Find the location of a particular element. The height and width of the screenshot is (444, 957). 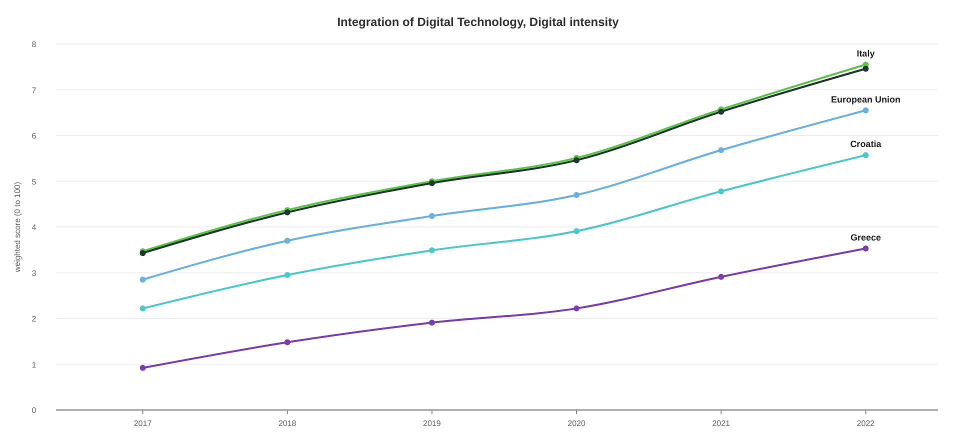

x-tick-label: 2022 is located at coordinates (866, 423).